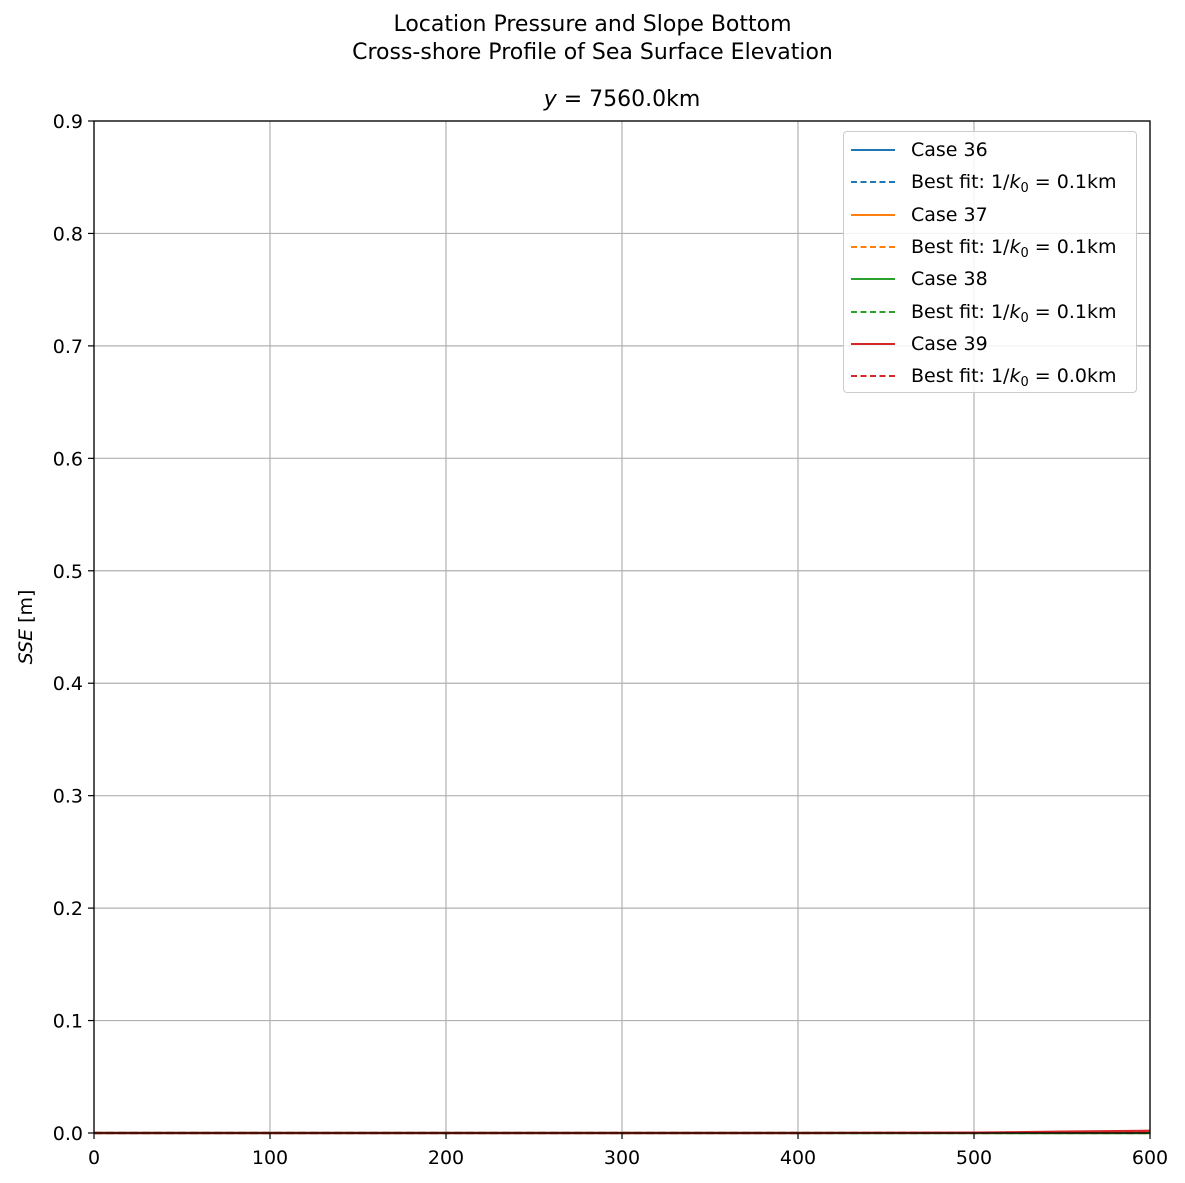 Image resolution: width=1185 pixels, height=1183 pixels. I want to click on y-tick-label: 0.0, so click(68, 1134).